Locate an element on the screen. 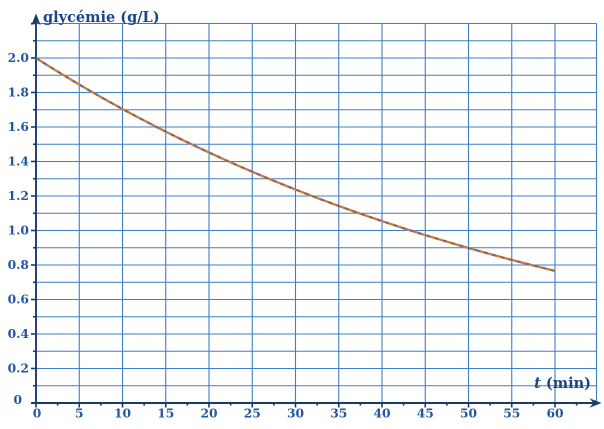 The image size is (604, 429). x-axis-unit: (min) is located at coordinates (565, 383).